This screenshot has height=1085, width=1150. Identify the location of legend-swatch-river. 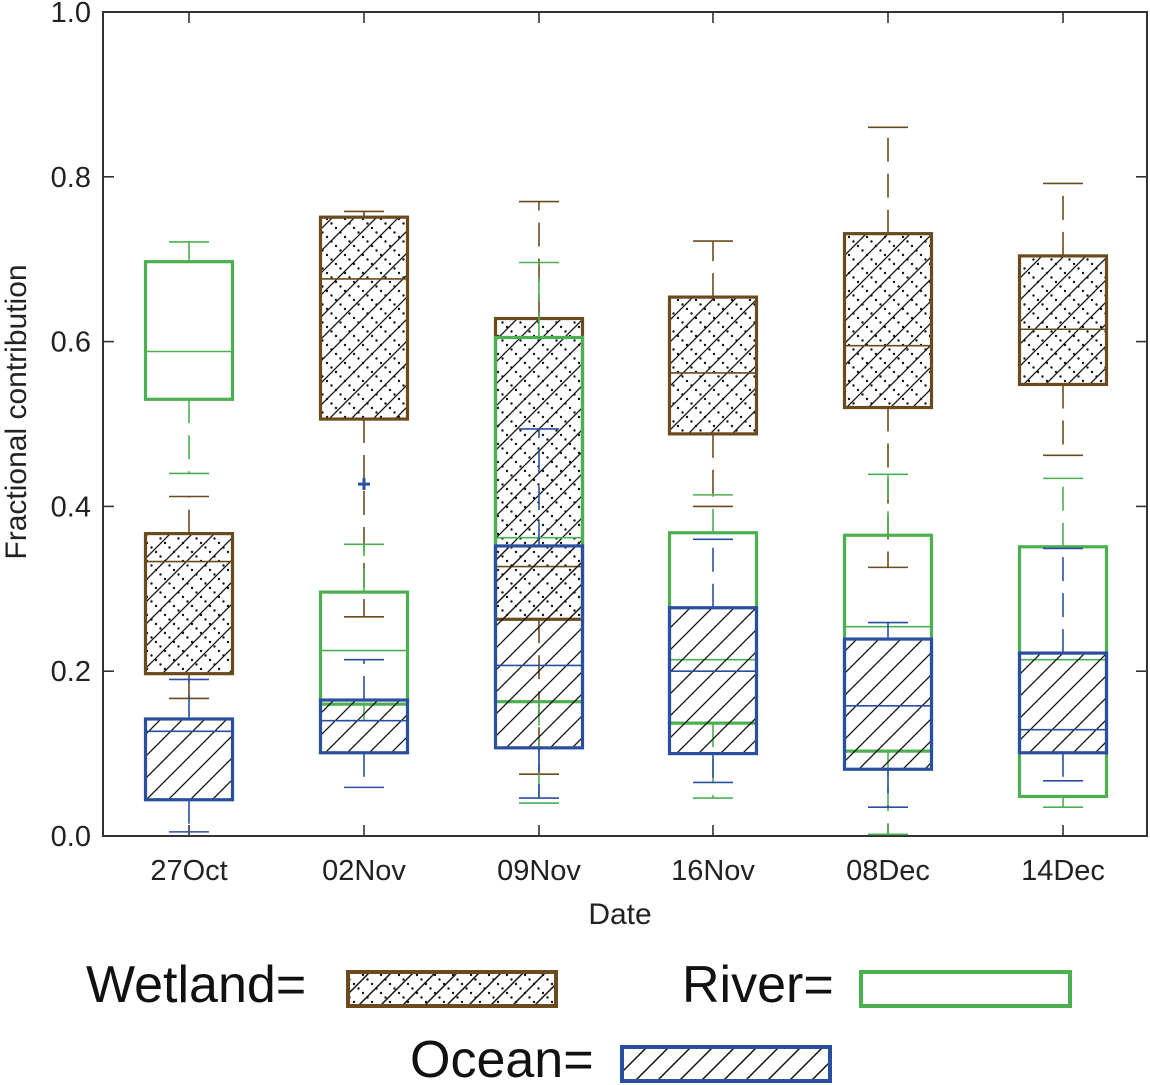
(965, 989).